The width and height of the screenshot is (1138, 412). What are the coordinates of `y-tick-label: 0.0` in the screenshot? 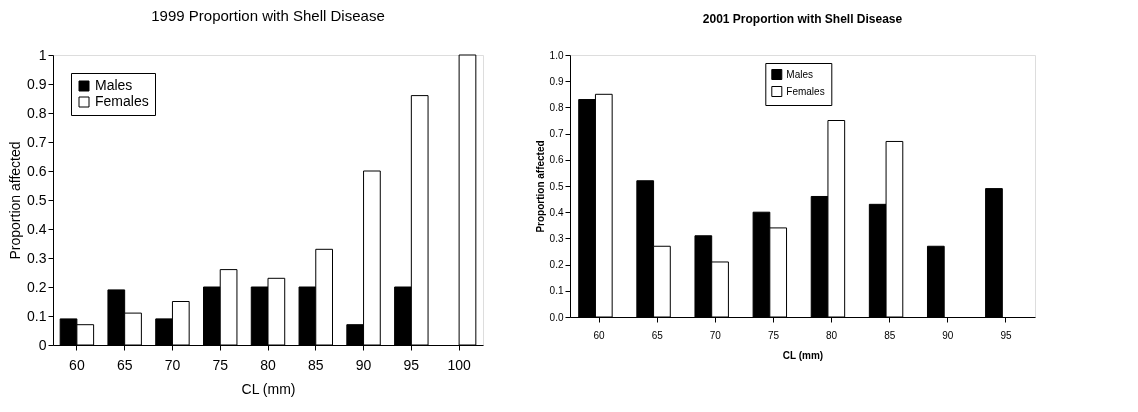 It's located at (556, 317).